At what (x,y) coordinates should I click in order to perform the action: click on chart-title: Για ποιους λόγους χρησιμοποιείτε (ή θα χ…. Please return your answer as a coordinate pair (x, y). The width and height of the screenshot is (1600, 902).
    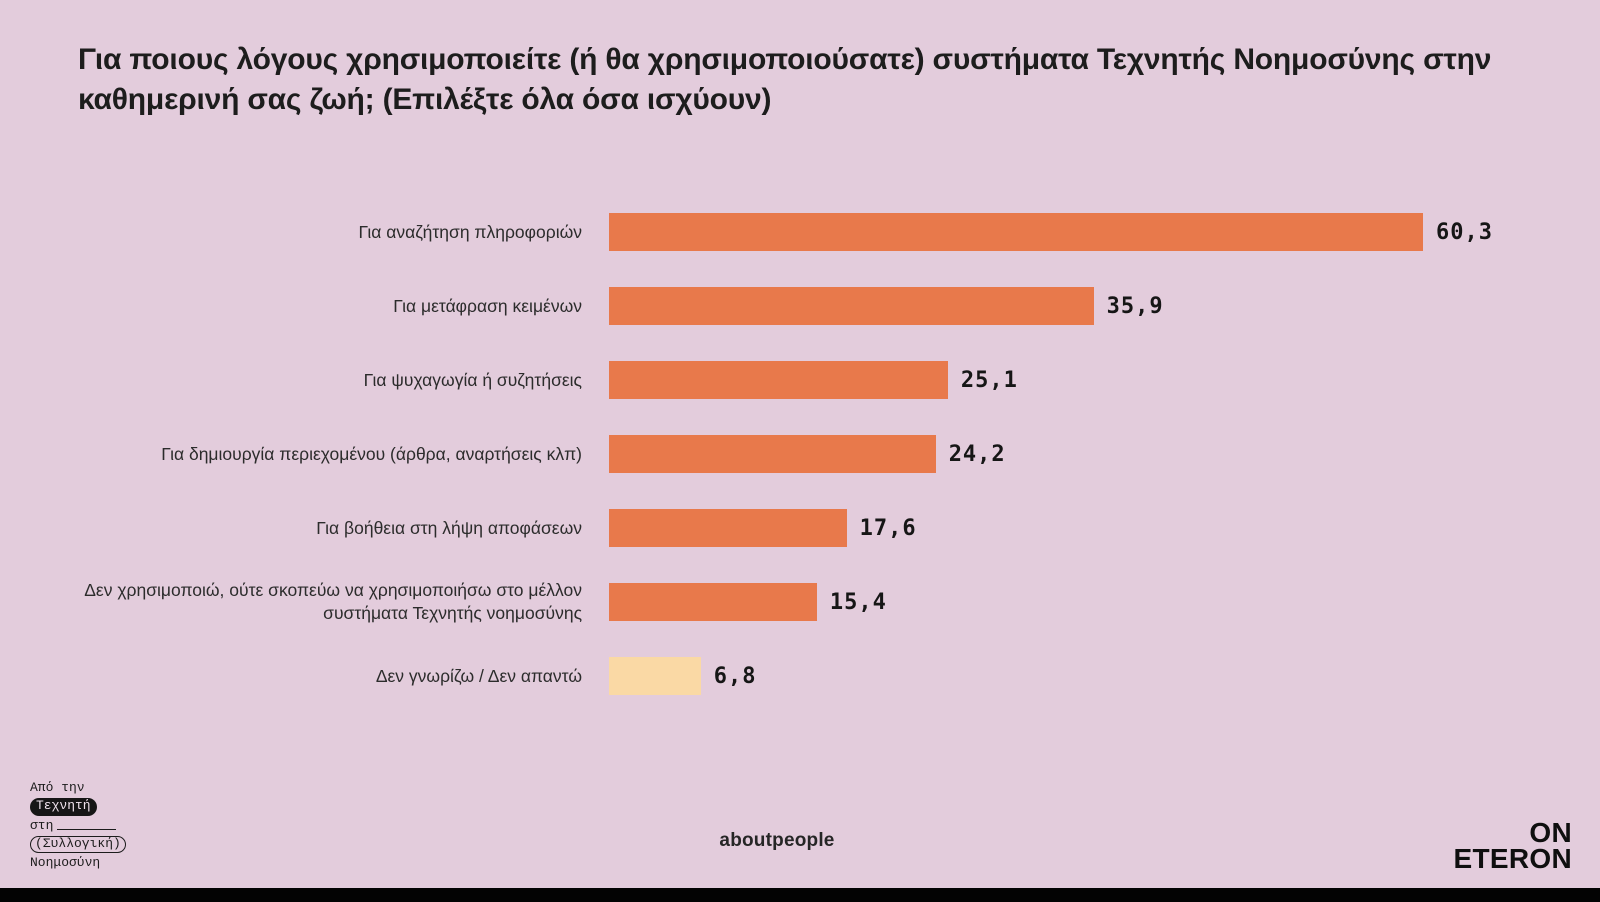
    Looking at the image, I should click on (785, 79).